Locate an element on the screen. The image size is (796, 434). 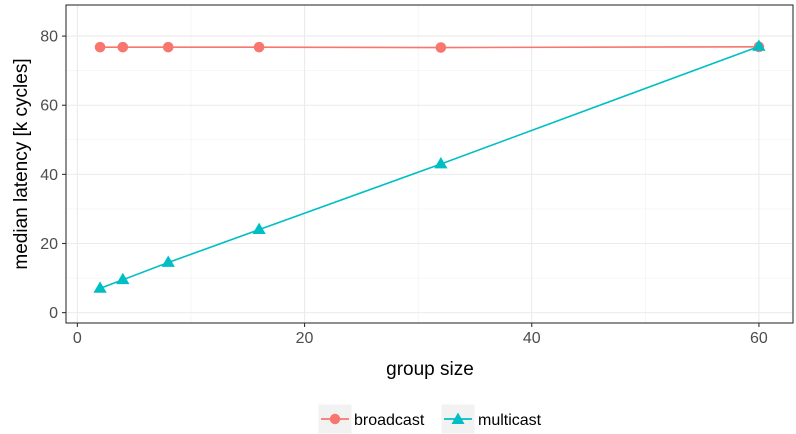
legend-item-multicast: multicast is located at coordinates (491, 418).